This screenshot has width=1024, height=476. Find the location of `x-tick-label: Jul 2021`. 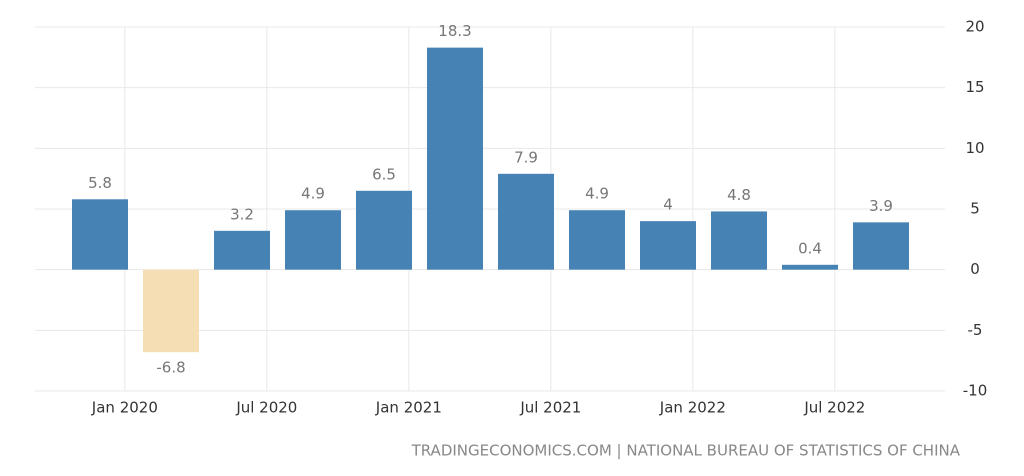

x-tick-label: Jul 2021 is located at coordinates (550, 408).